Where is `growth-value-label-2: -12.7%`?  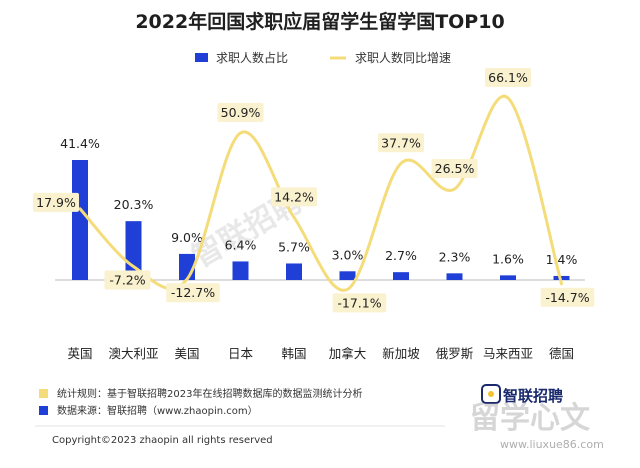
growth-value-label-2: -12.7% is located at coordinates (193, 292).